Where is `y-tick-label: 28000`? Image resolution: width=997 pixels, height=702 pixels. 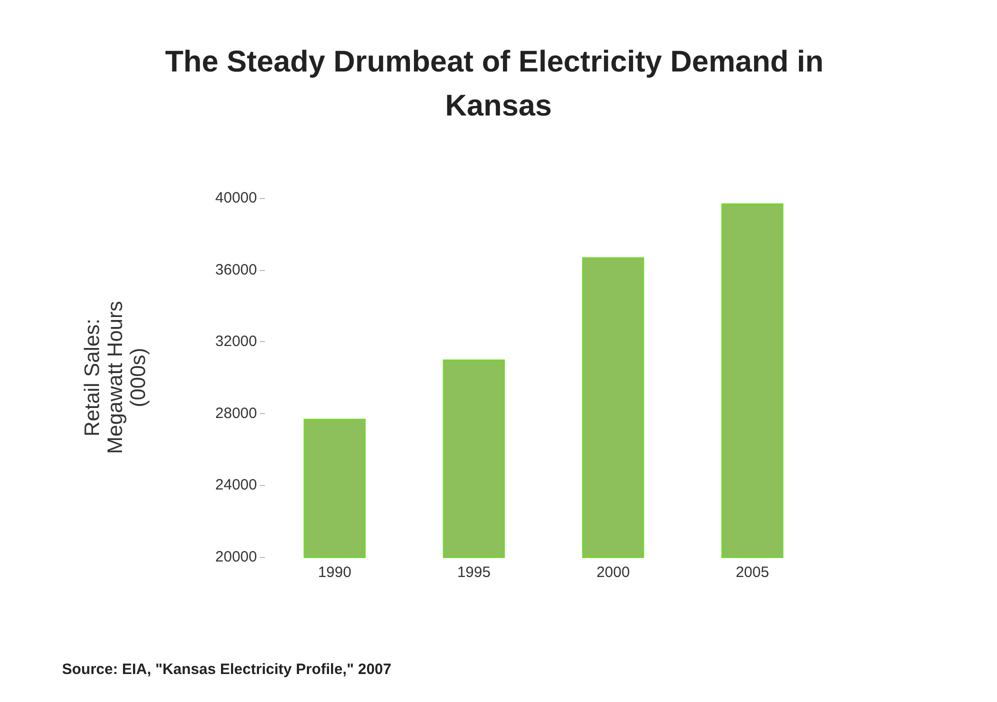
y-tick-label: 28000 is located at coordinates (236, 413).